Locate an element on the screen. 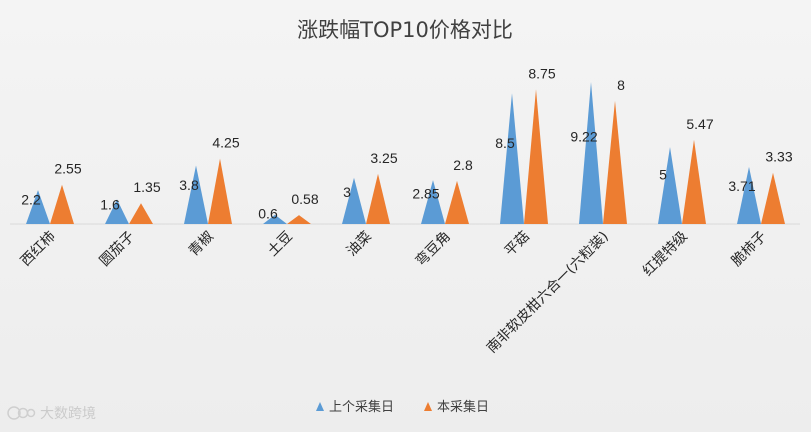 The image size is (811, 432). legend-marker-current-day is located at coordinates (428, 406).